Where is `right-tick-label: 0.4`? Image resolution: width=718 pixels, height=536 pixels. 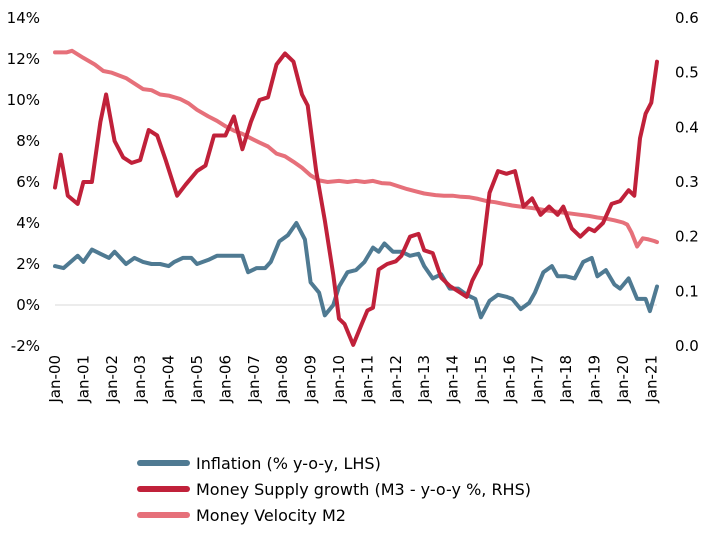
right-tick-label: 0.4 is located at coordinates (687, 127).